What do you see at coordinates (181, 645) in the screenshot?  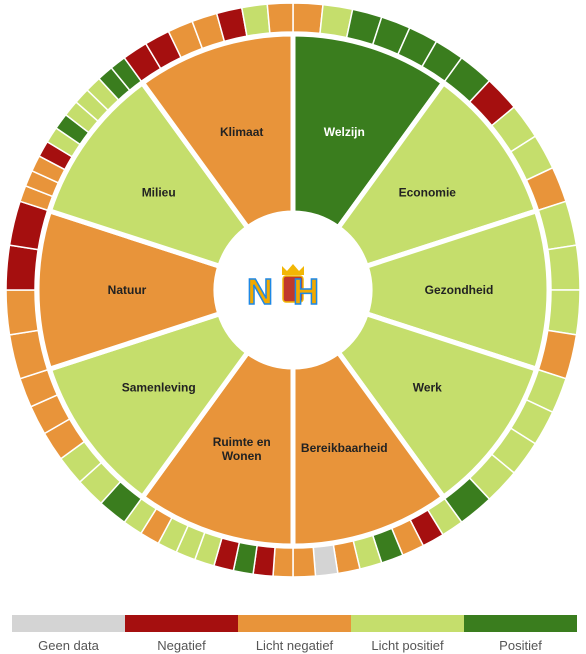 I see `legend-label: Negatief` at bounding box center [181, 645].